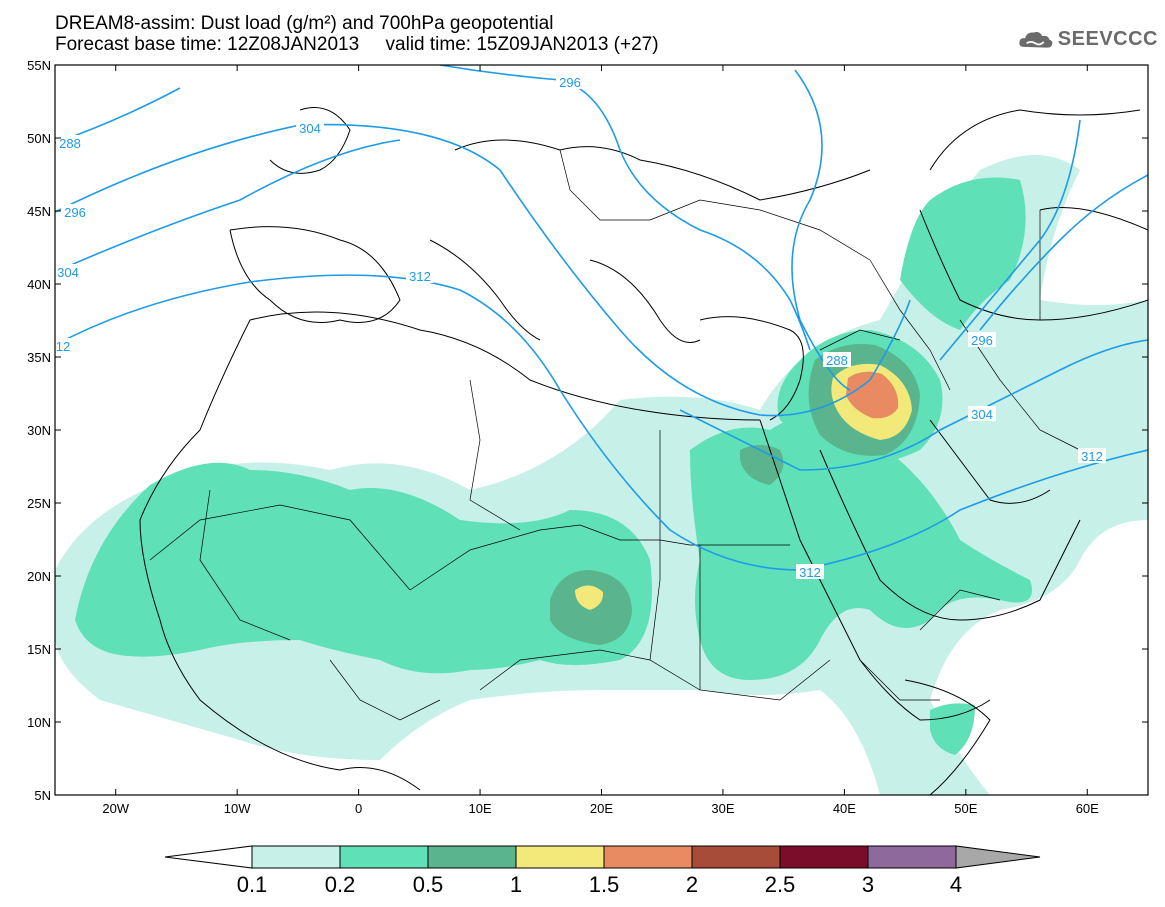 This screenshot has height=907, width=1165. I want to click on lat-label: 15N, so click(39, 649).